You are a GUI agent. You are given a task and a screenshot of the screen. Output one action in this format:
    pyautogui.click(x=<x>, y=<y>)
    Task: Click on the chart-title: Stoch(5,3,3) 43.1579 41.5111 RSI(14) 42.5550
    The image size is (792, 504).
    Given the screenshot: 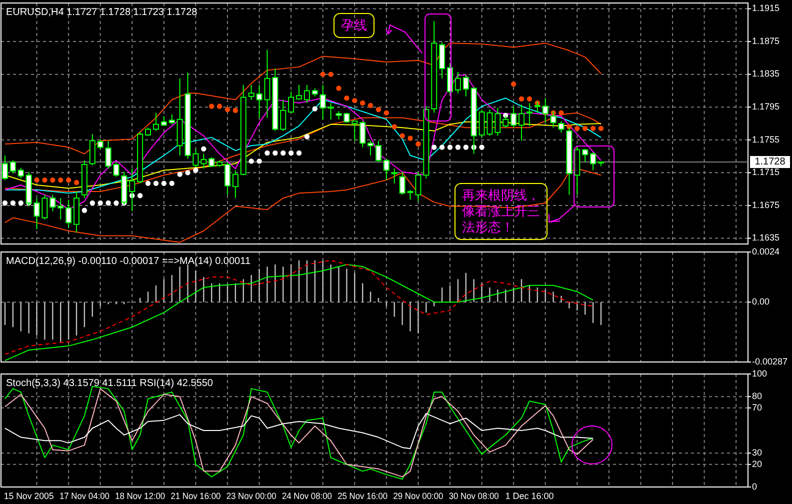 What is the action you would take?
    pyautogui.click(x=110, y=383)
    